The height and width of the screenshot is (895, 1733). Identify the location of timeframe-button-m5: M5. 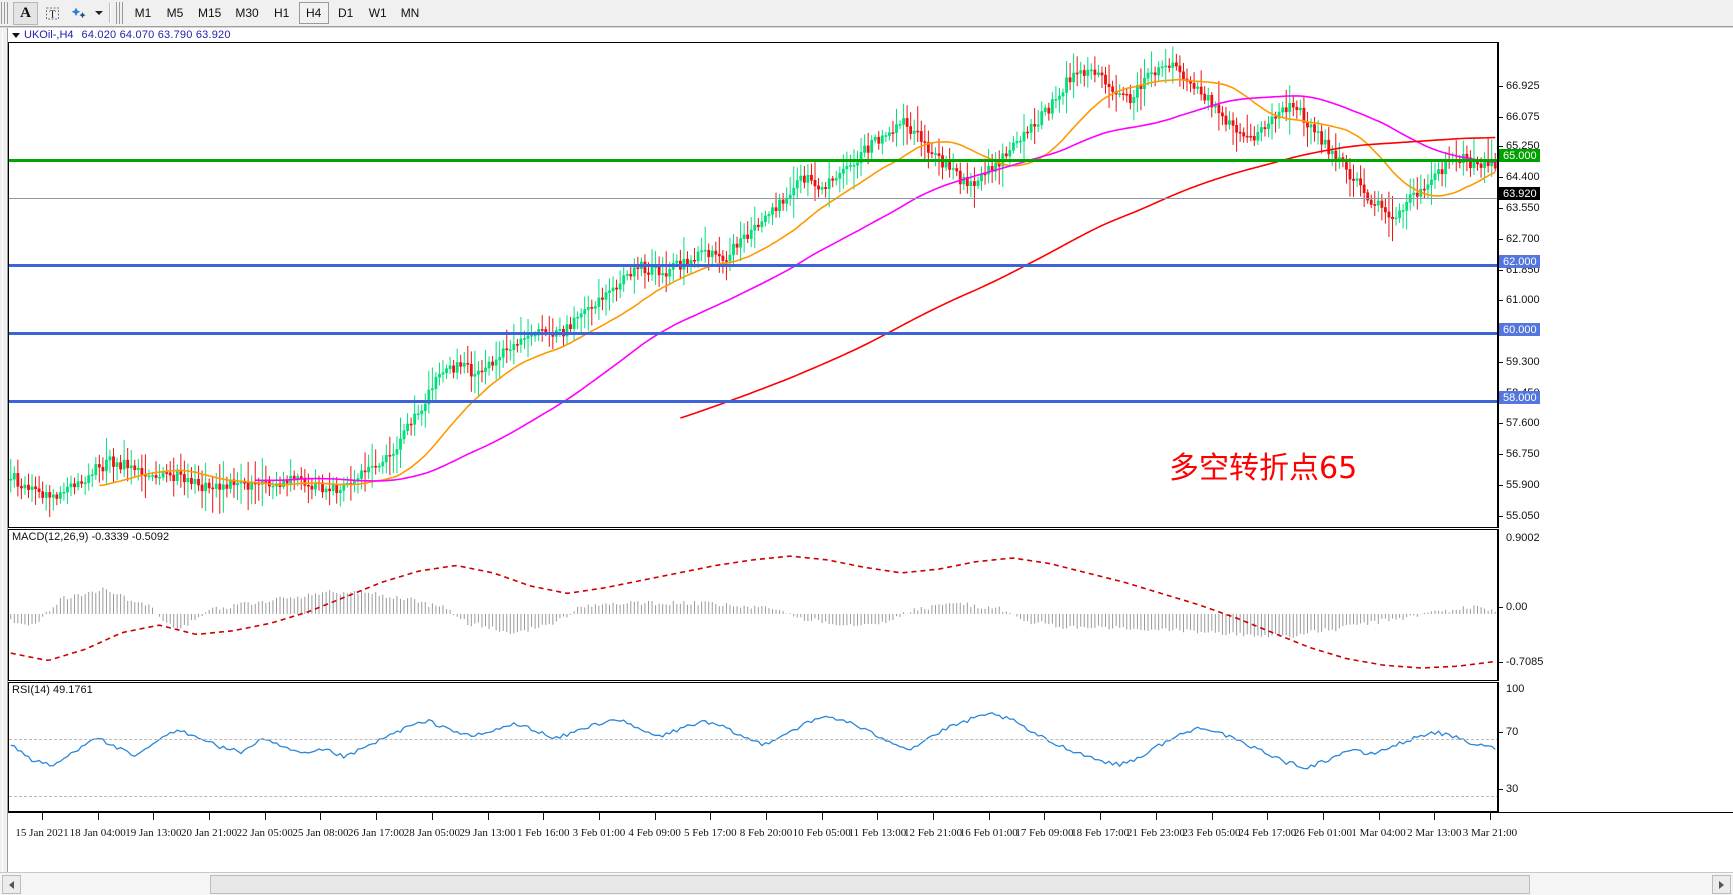
(175, 13).